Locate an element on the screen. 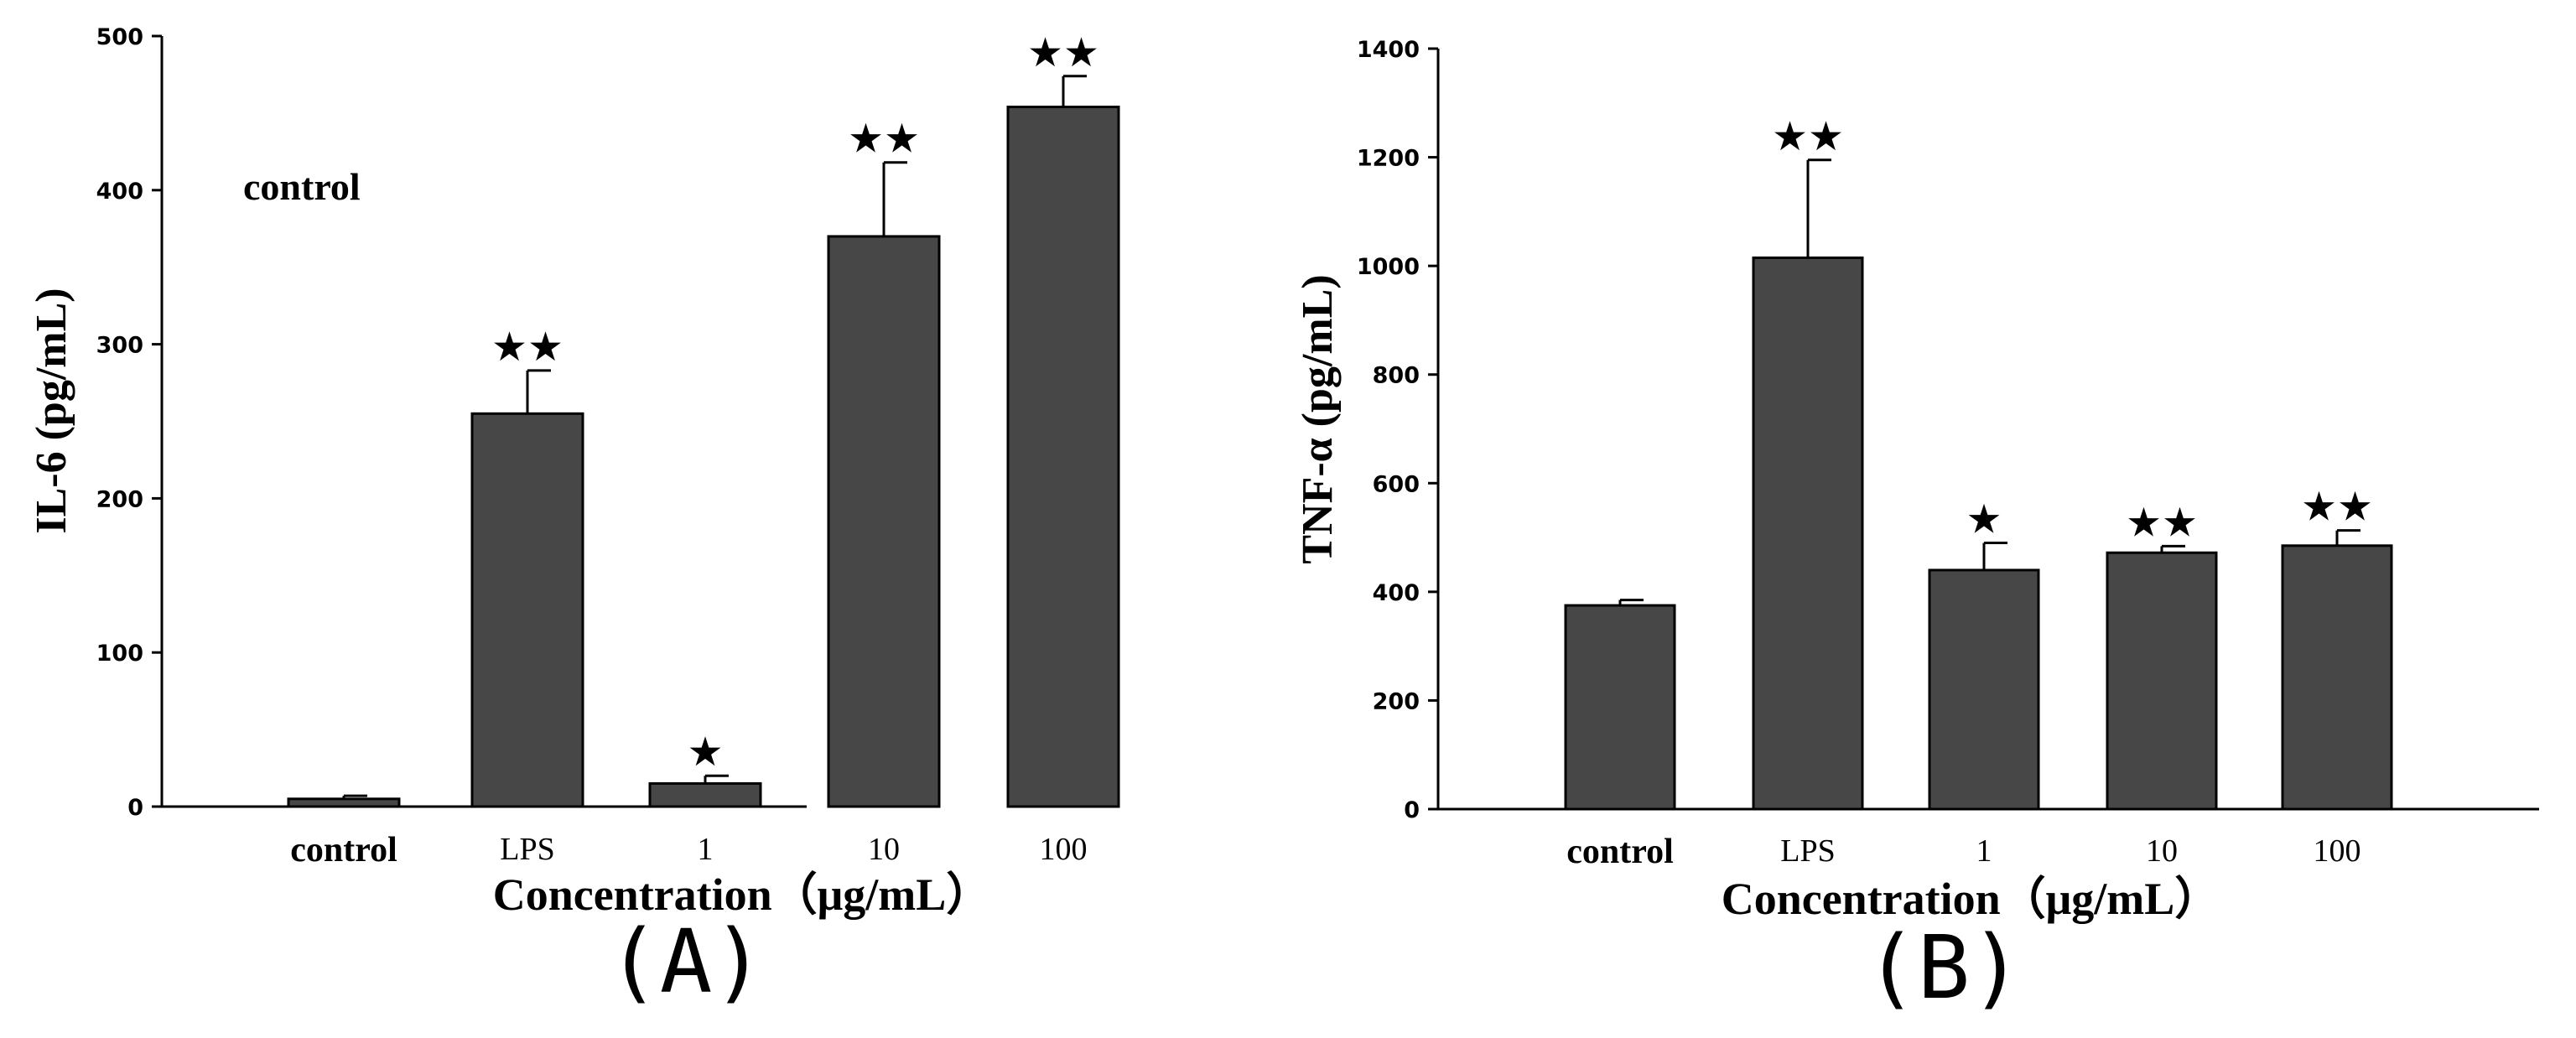 The width and height of the screenshot is (2576, 1038). panel-b-y-tick-label: 200 is located at coordinates (1396, 701).